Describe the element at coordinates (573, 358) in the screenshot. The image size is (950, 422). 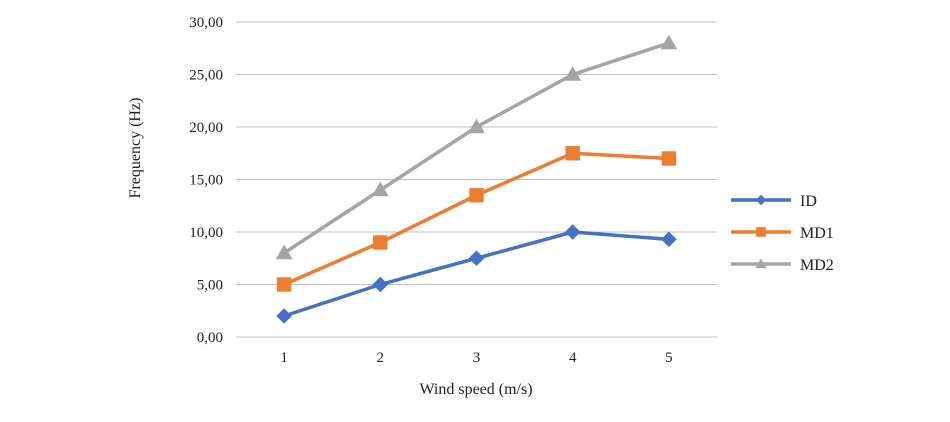
I see `x-tick-label: 4` at that location.